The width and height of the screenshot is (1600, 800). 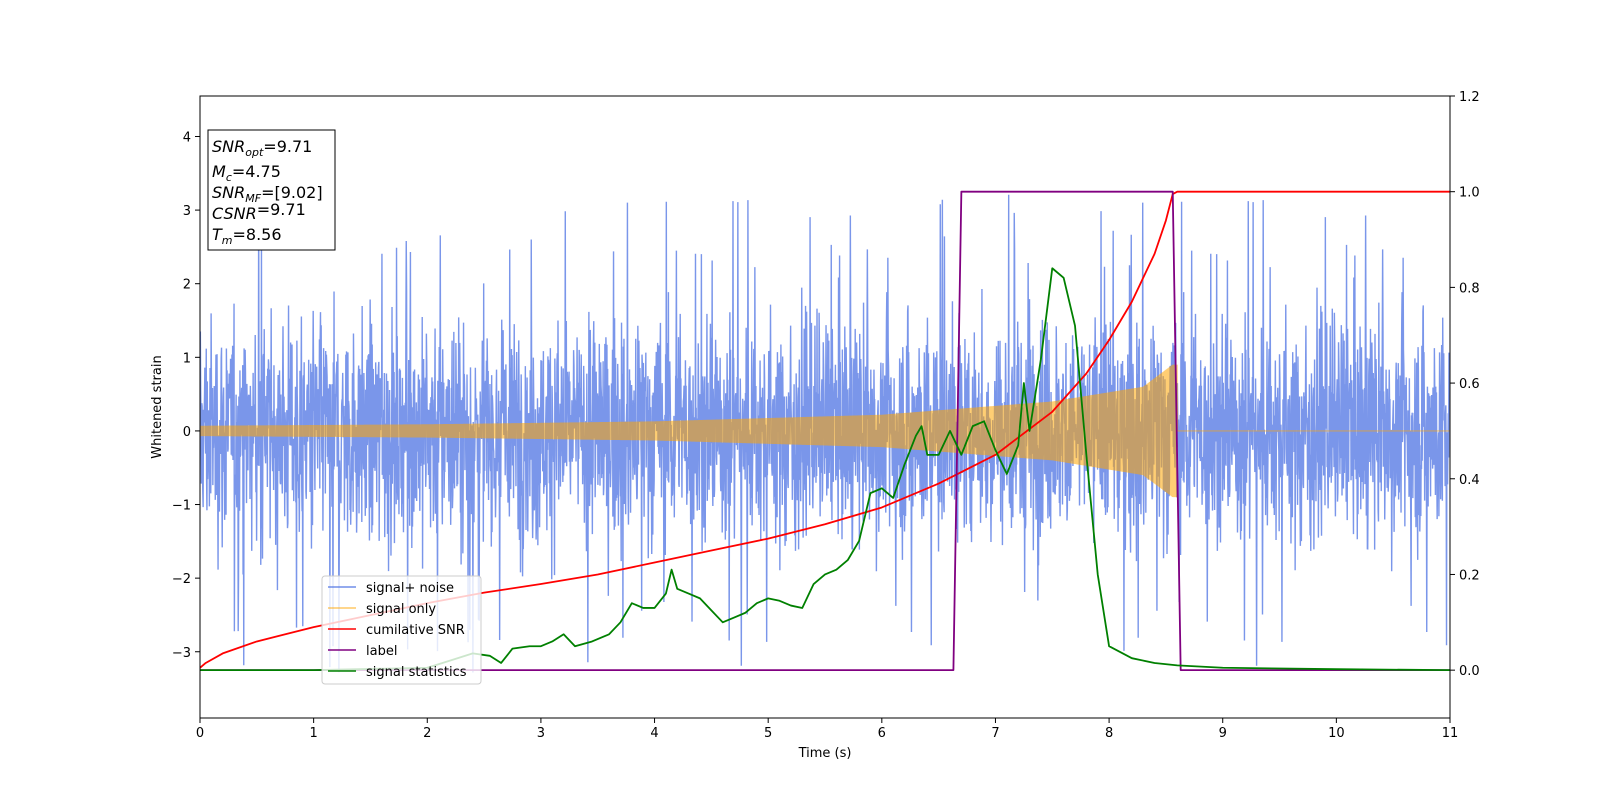 What do you see at coordinates (825, 753) in the screenshot?
I see `x-axis-label: Time (s)` at bounding box center [825, 753].